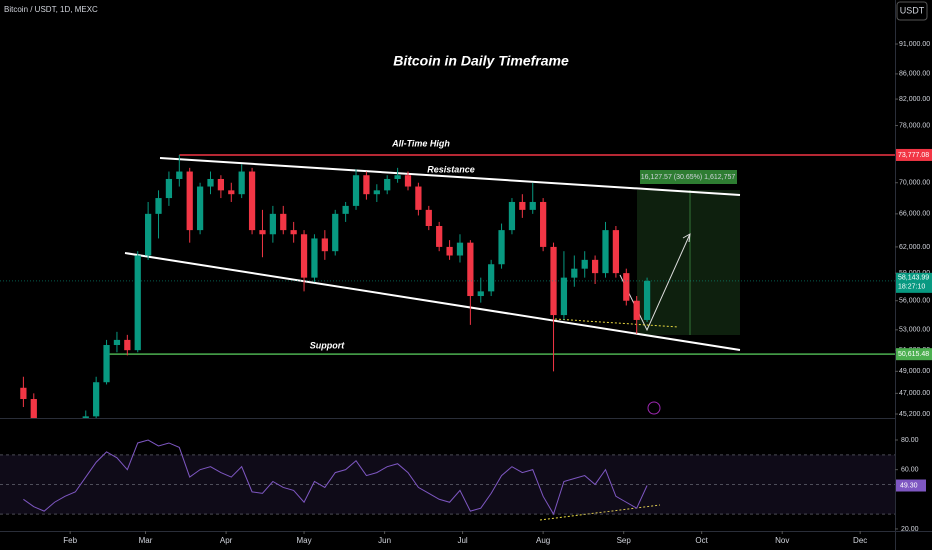 This screenshot has height=550, width=932. I want to click on currency-button, so click(912, 11).